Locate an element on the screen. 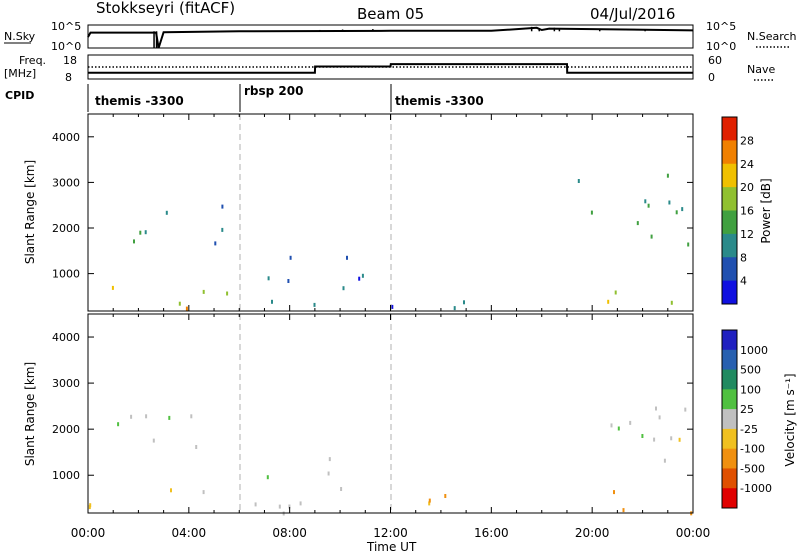  freq-unit-label: [MHz] is located at coordinates (20, 73).